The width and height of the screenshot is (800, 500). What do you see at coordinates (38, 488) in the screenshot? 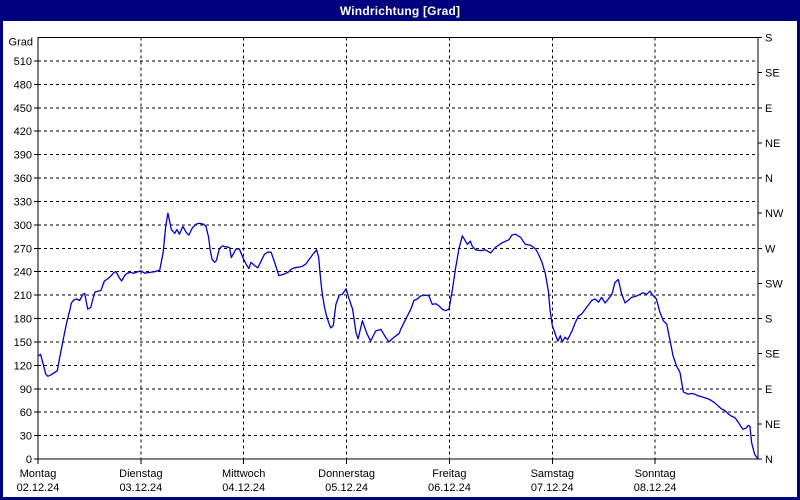
I see `x-day-date: 02.12.24` at bounding box center [38, 488].